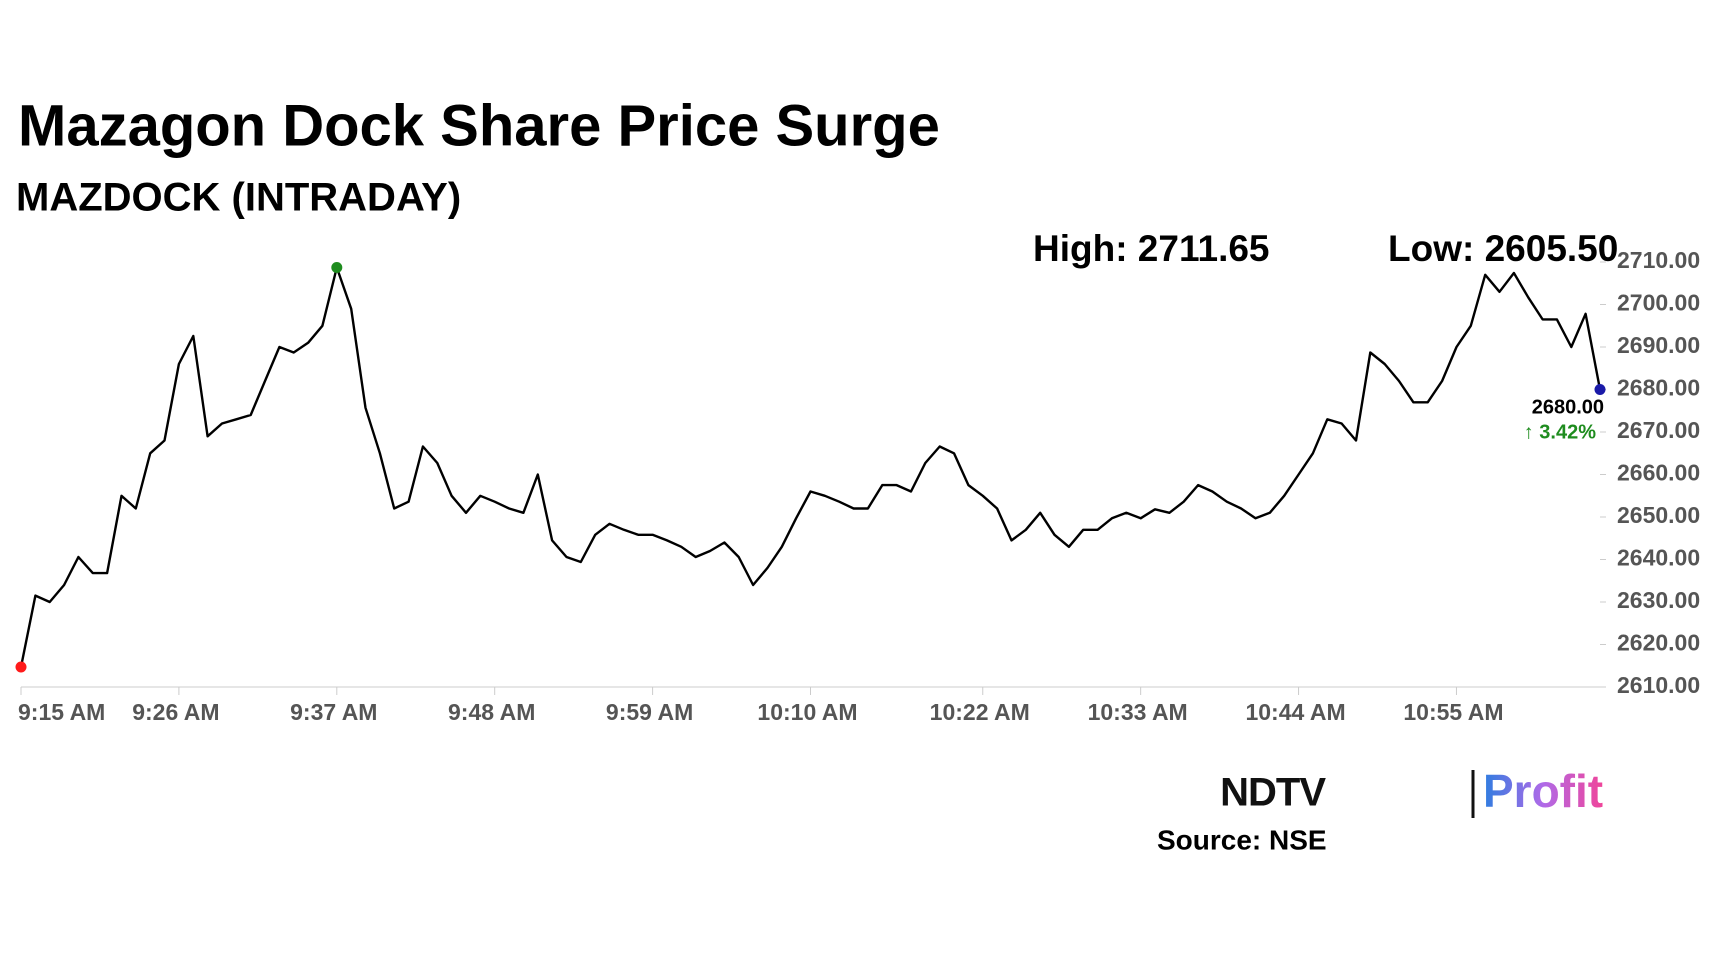 The width and height of the screenshot is (1728, 972). What do you see at coordinates (1151, 248) in the screenshot?
I see `high-annotation: High: 2711.65` at bounding box center [1151, 248].